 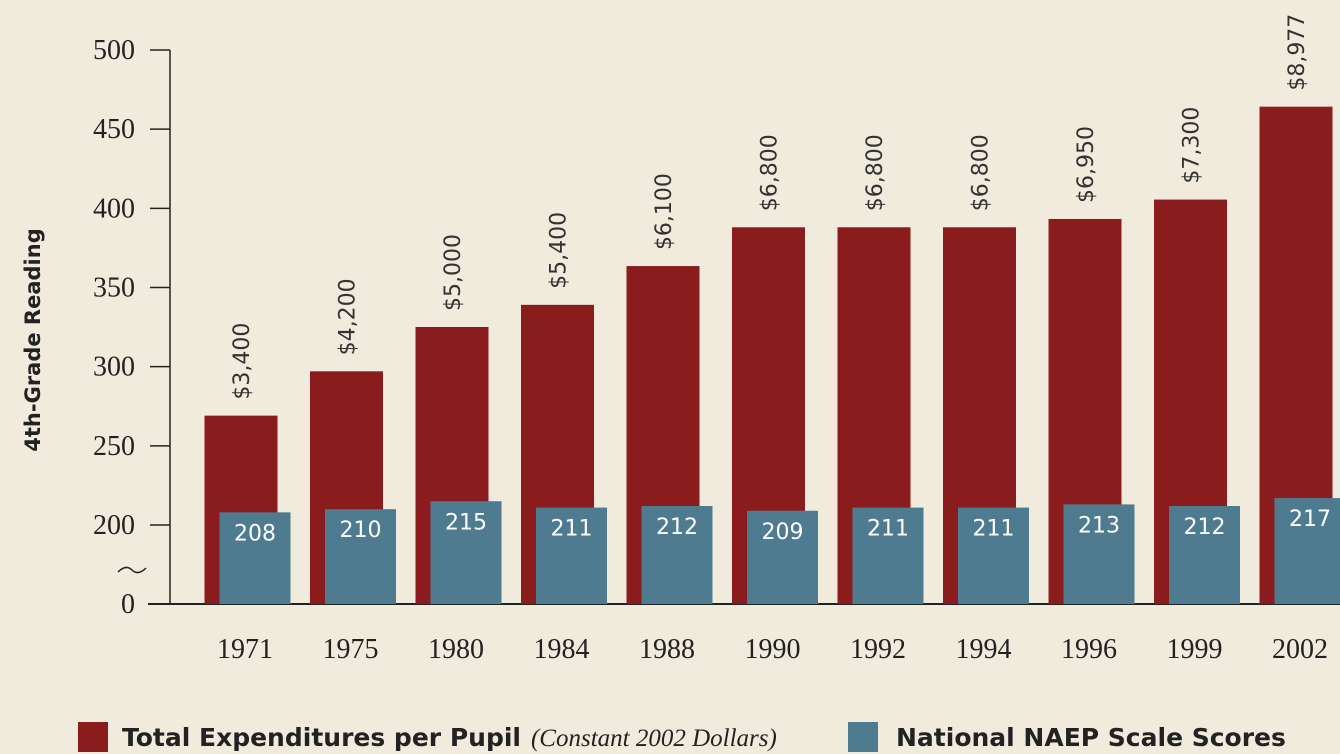 What do you see at coordinates (1091, 737) in the screenshot?
I see `legend-label: National NAEP Scale Scores` at bounding box center [1091, 737].